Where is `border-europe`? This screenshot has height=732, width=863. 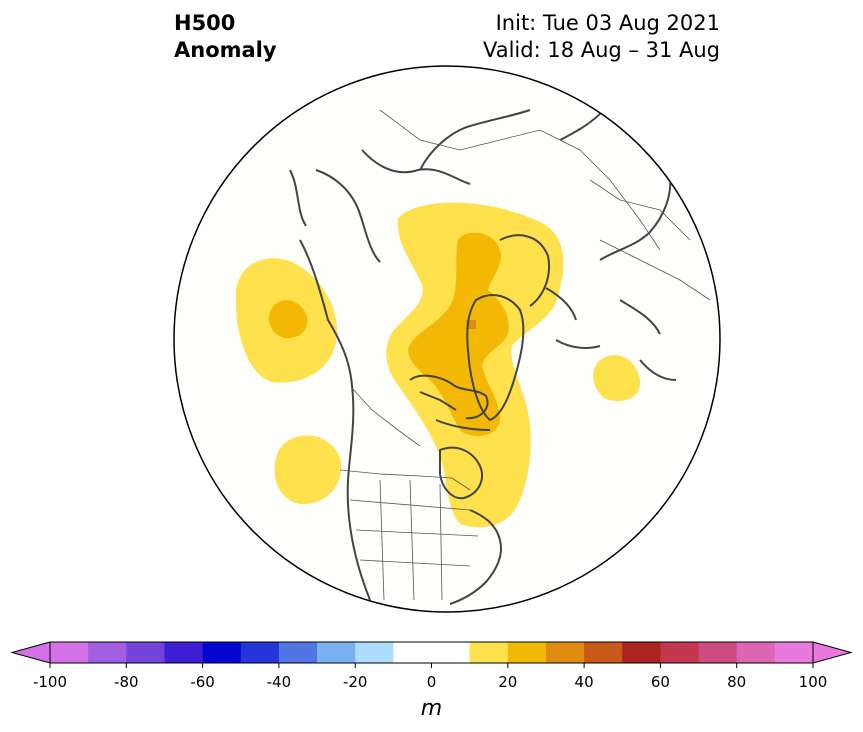 border-europe is located at coordinates (650, 240).